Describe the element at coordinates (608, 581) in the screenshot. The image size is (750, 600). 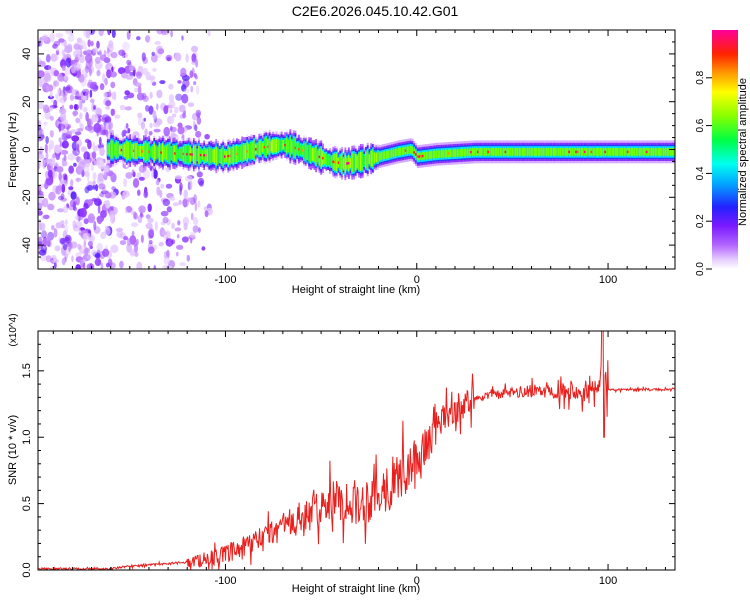
I see `x-tick-label: 100` at that location.